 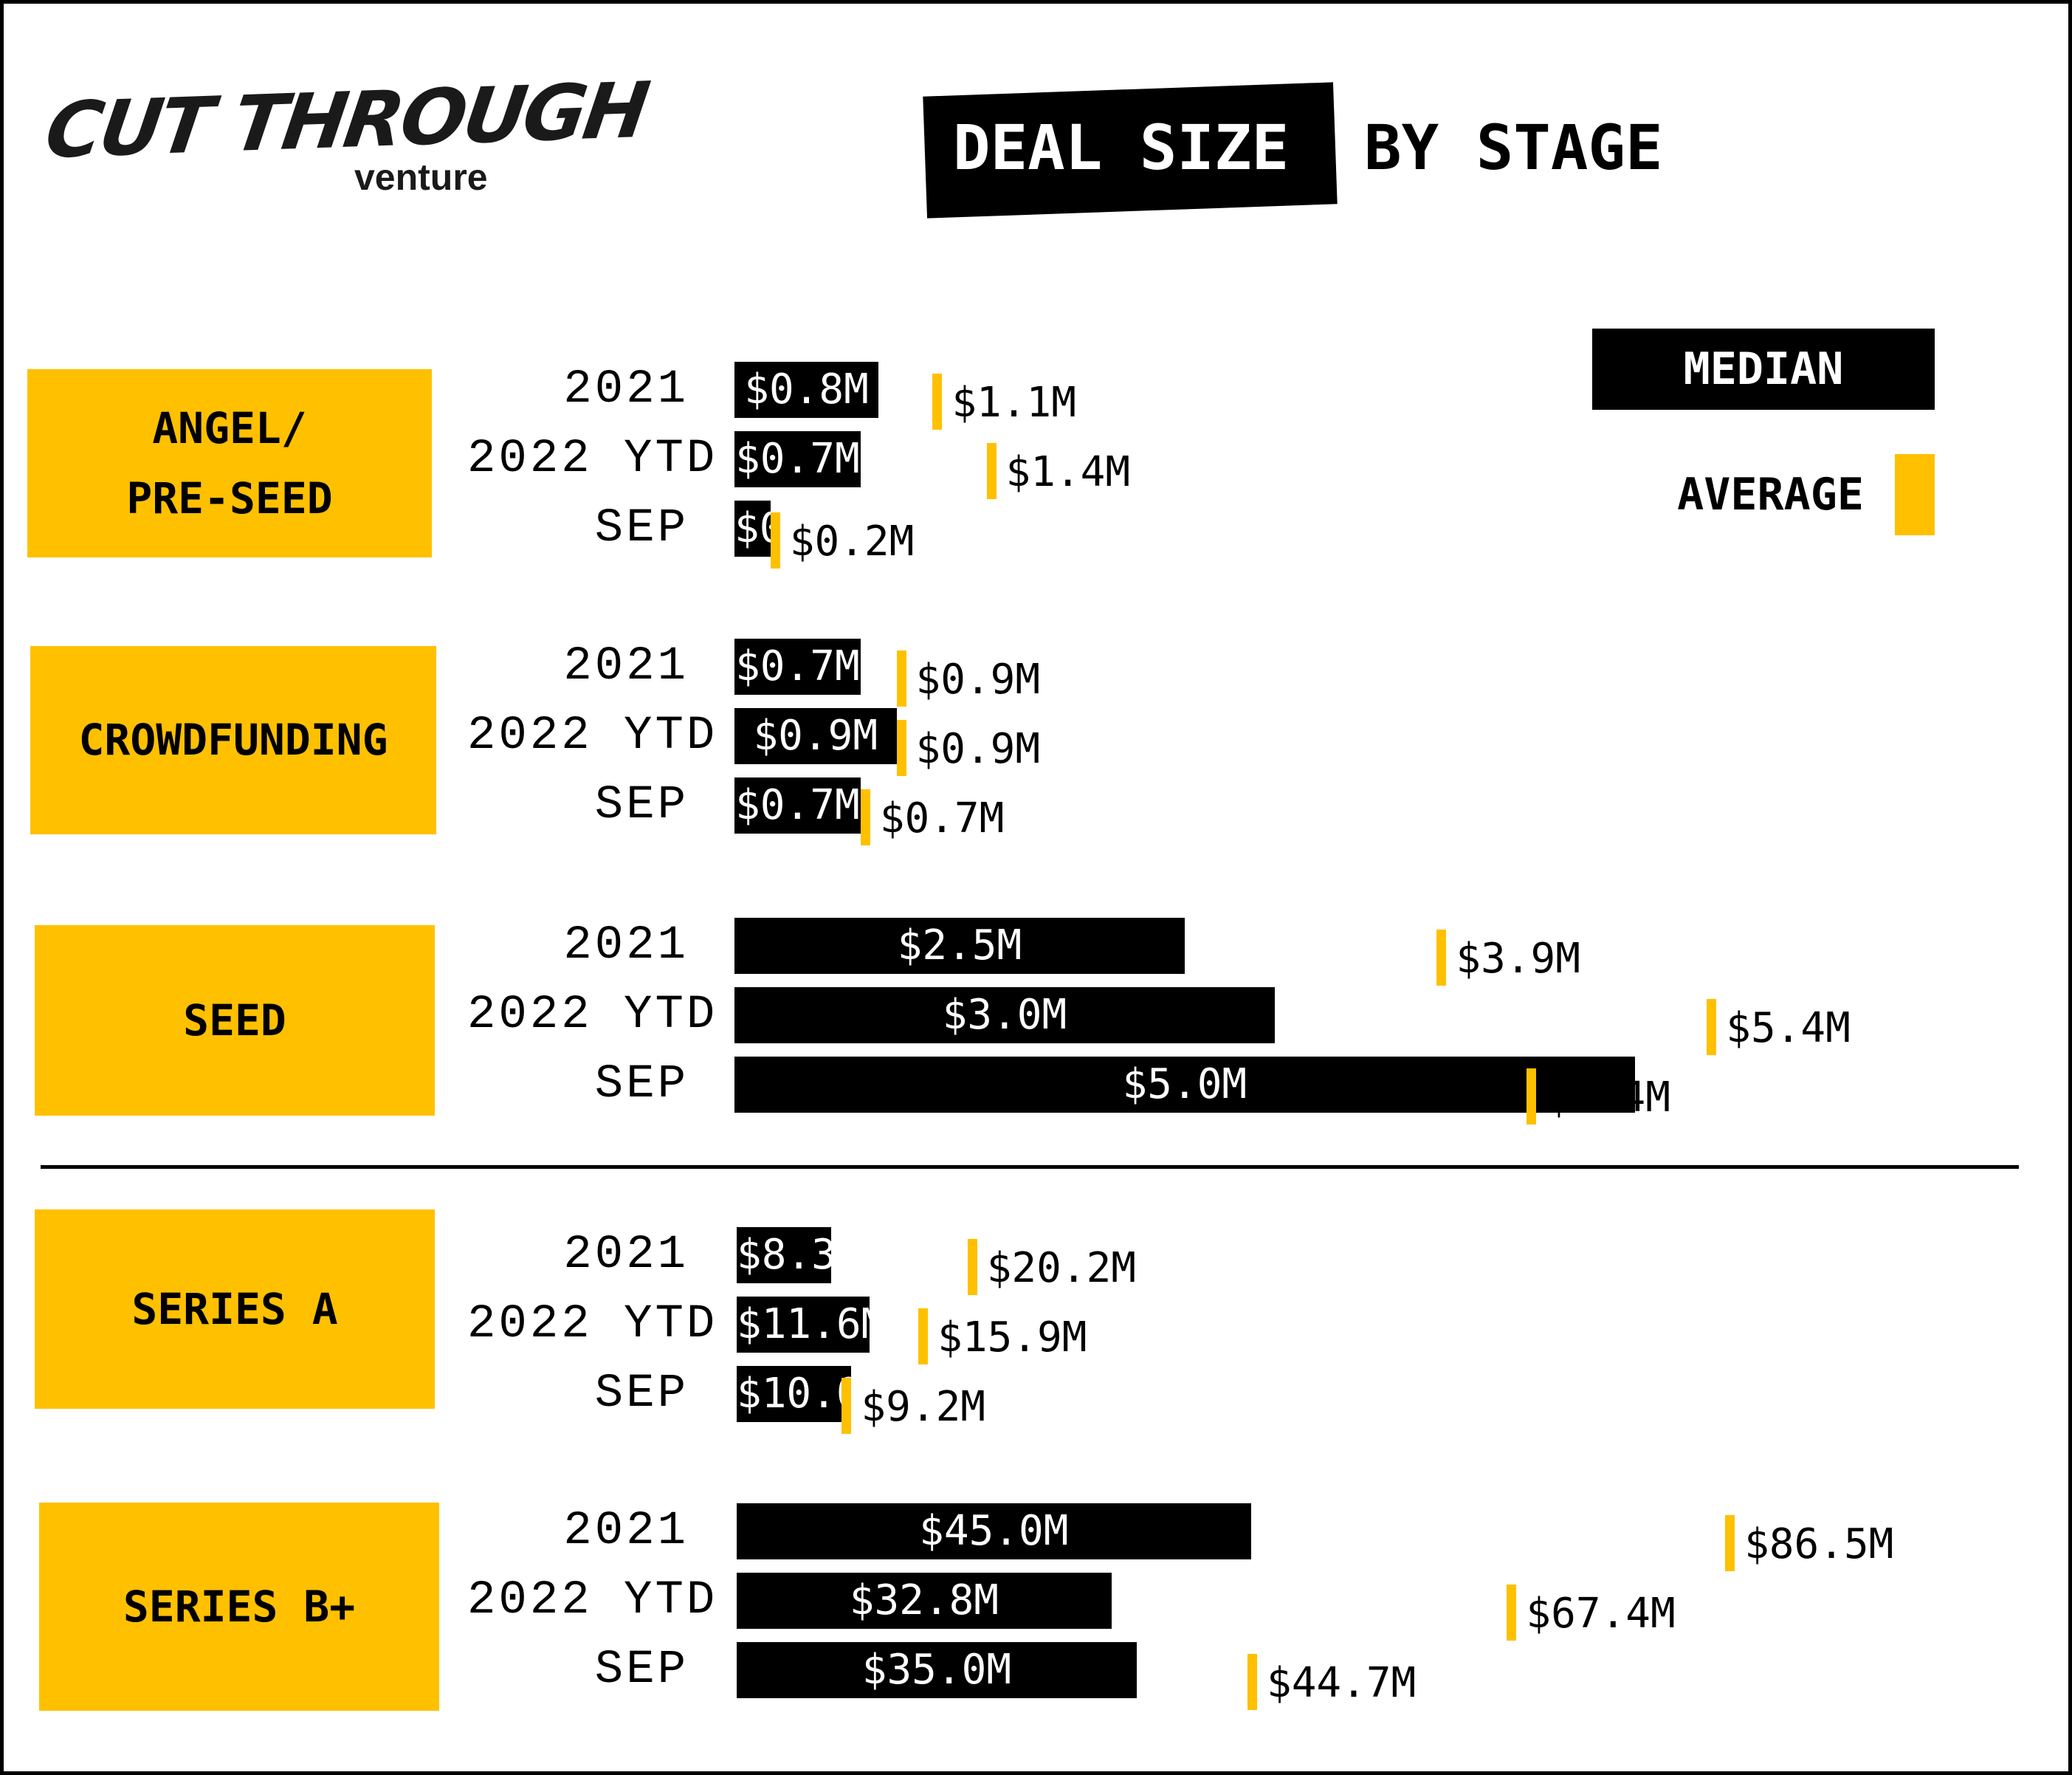 I want to click on stage-label: SEED, so click(x=235, y=1021).